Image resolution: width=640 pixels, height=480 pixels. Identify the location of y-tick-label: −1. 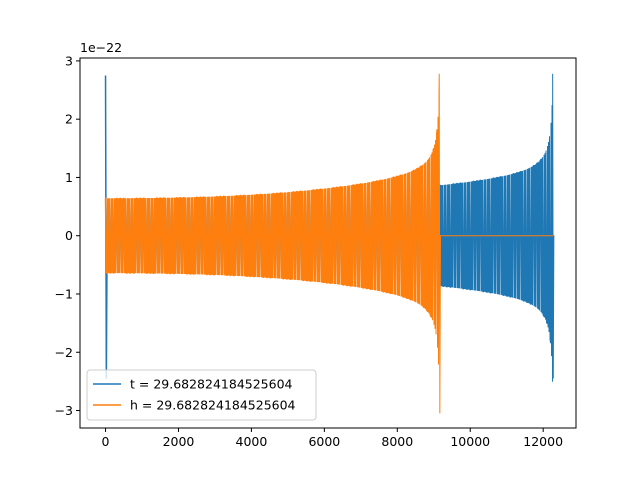
(64, 293).